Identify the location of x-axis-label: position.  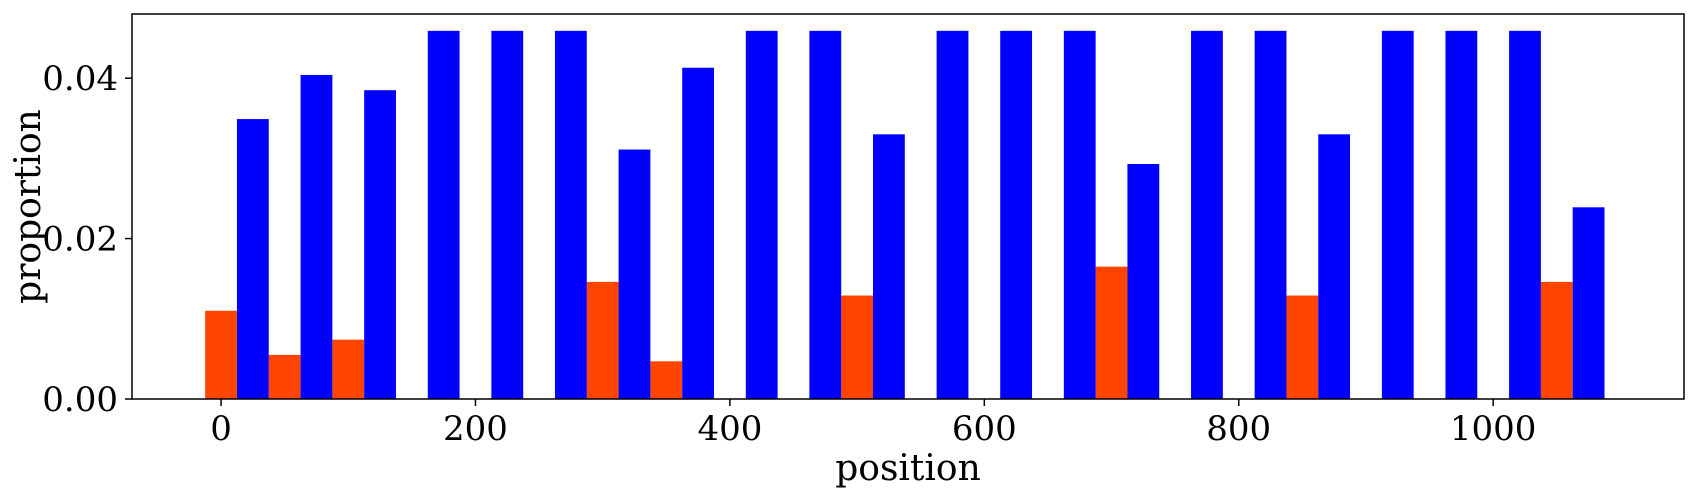
(908, 468).